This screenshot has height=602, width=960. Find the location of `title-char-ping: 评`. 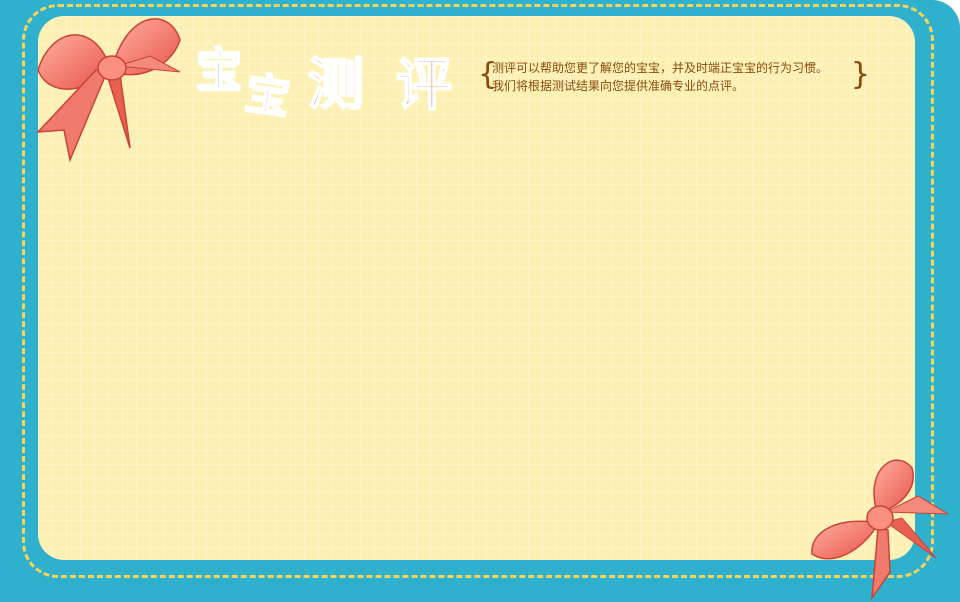

title-char-ping: 评 is located at coordinates (424, 85).